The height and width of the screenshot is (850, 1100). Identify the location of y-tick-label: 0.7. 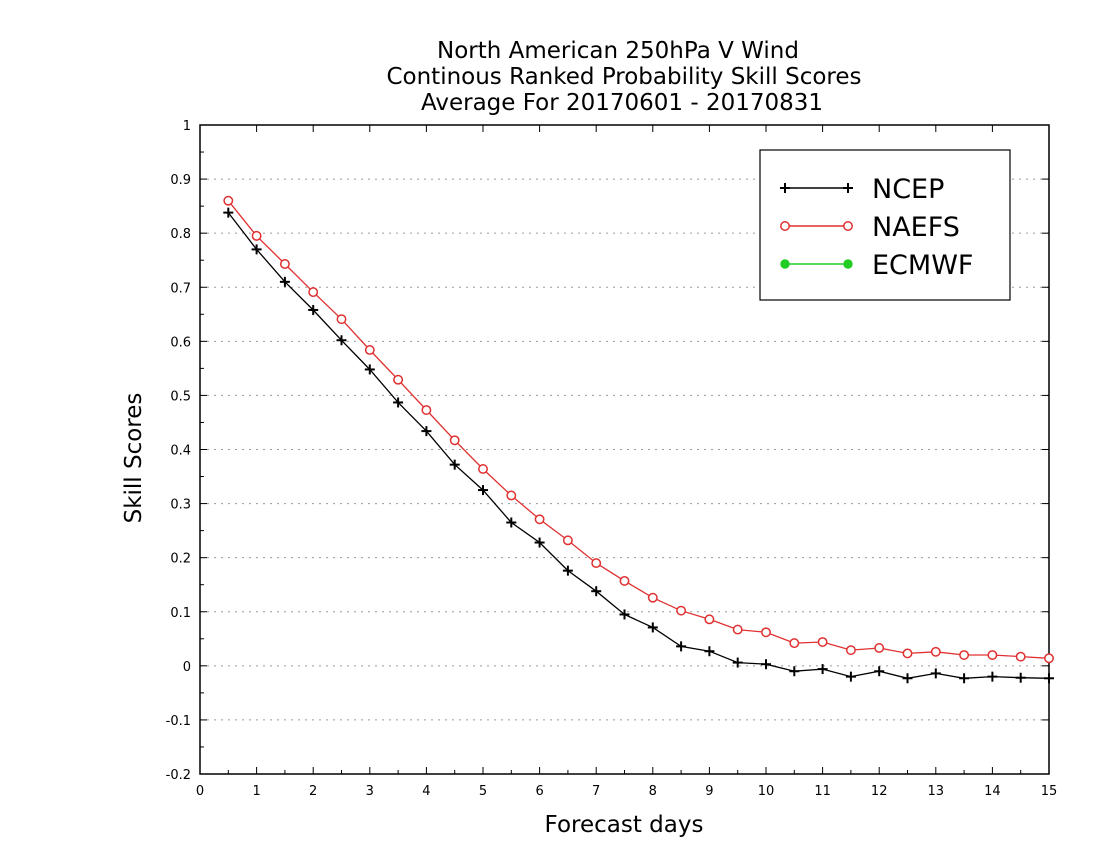
(180, 288).